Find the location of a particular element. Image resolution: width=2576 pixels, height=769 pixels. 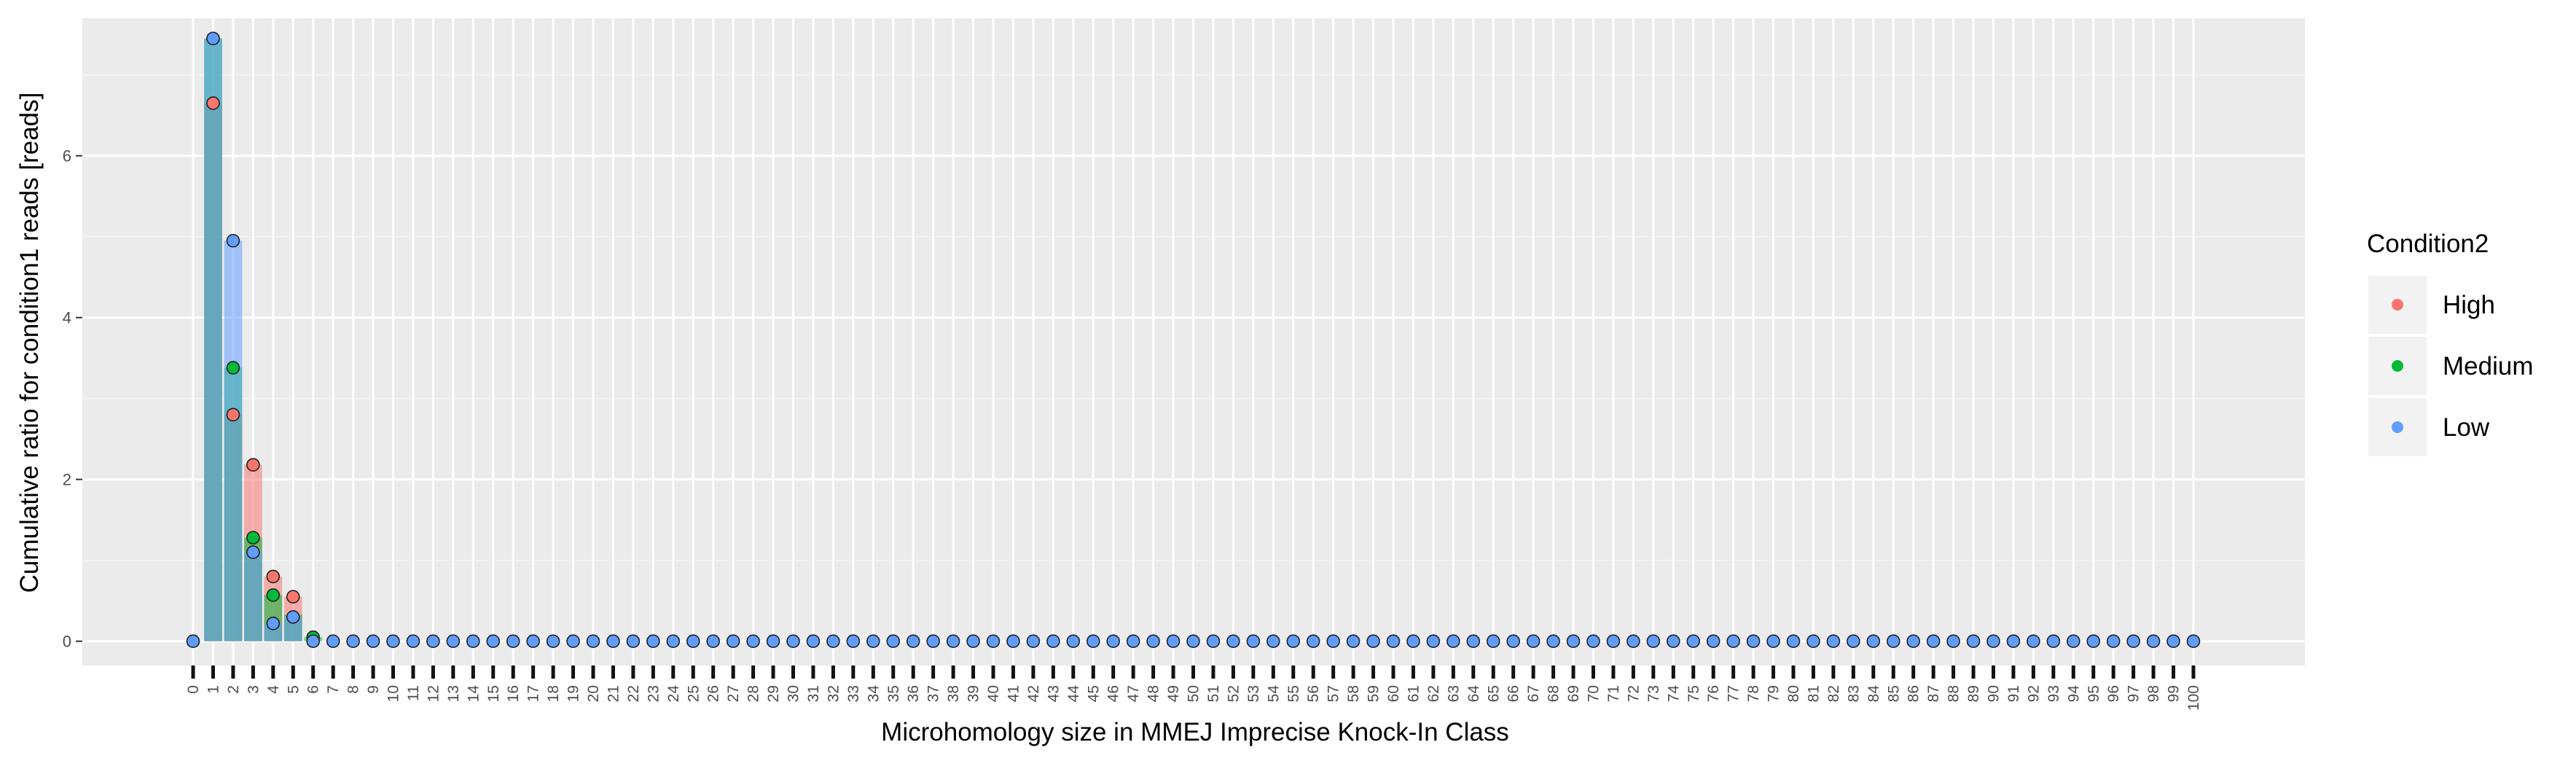

x-tick-label: 60 is located at coordinates (1393, 693).